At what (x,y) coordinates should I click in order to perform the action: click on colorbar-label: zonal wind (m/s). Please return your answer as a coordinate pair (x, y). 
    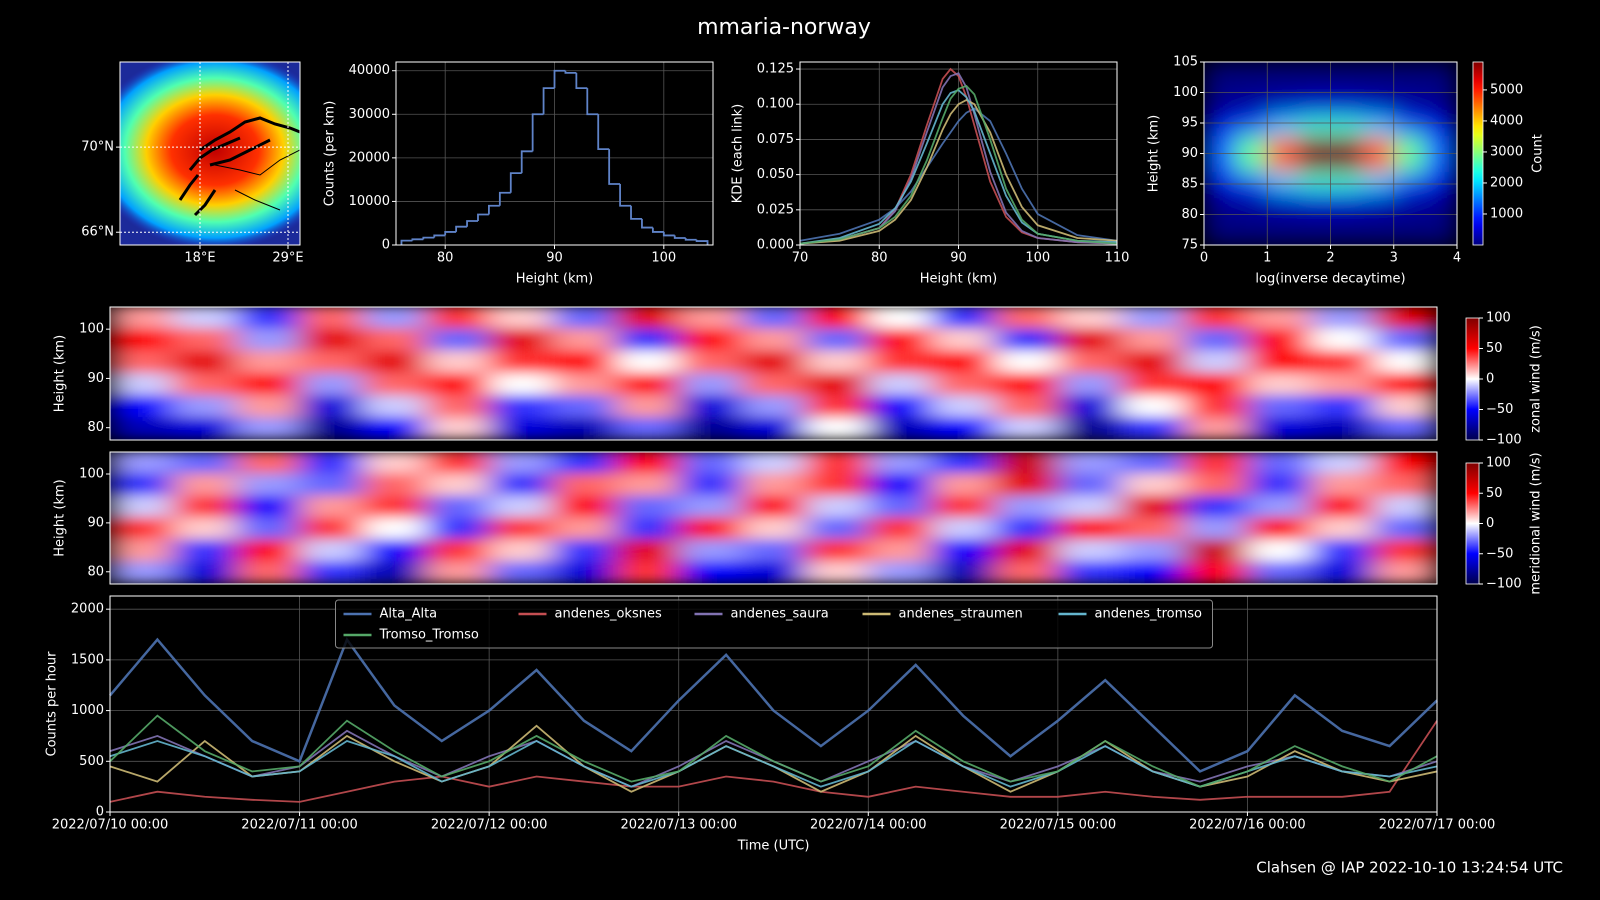
    Looking at the image, I should click on (1536, 379).